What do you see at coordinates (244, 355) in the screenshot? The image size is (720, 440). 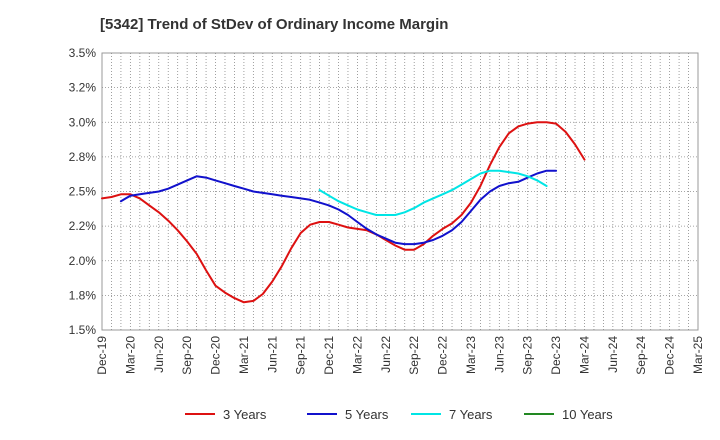 I see `x-tick-label: Mar-21` at bounding box center [244, 355].